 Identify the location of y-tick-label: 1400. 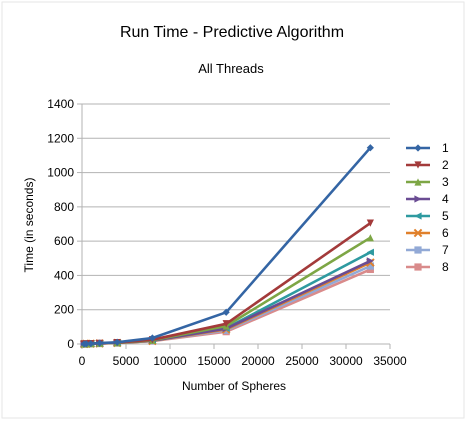
(60, 104).